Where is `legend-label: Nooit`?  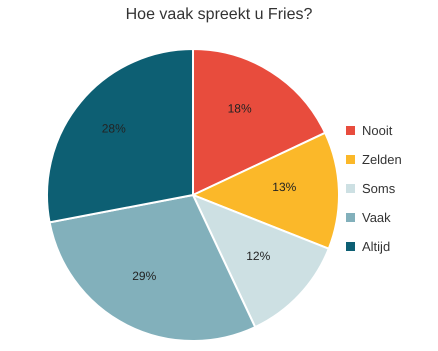
legend-label: Nooit is located at coordinates (377, 130).